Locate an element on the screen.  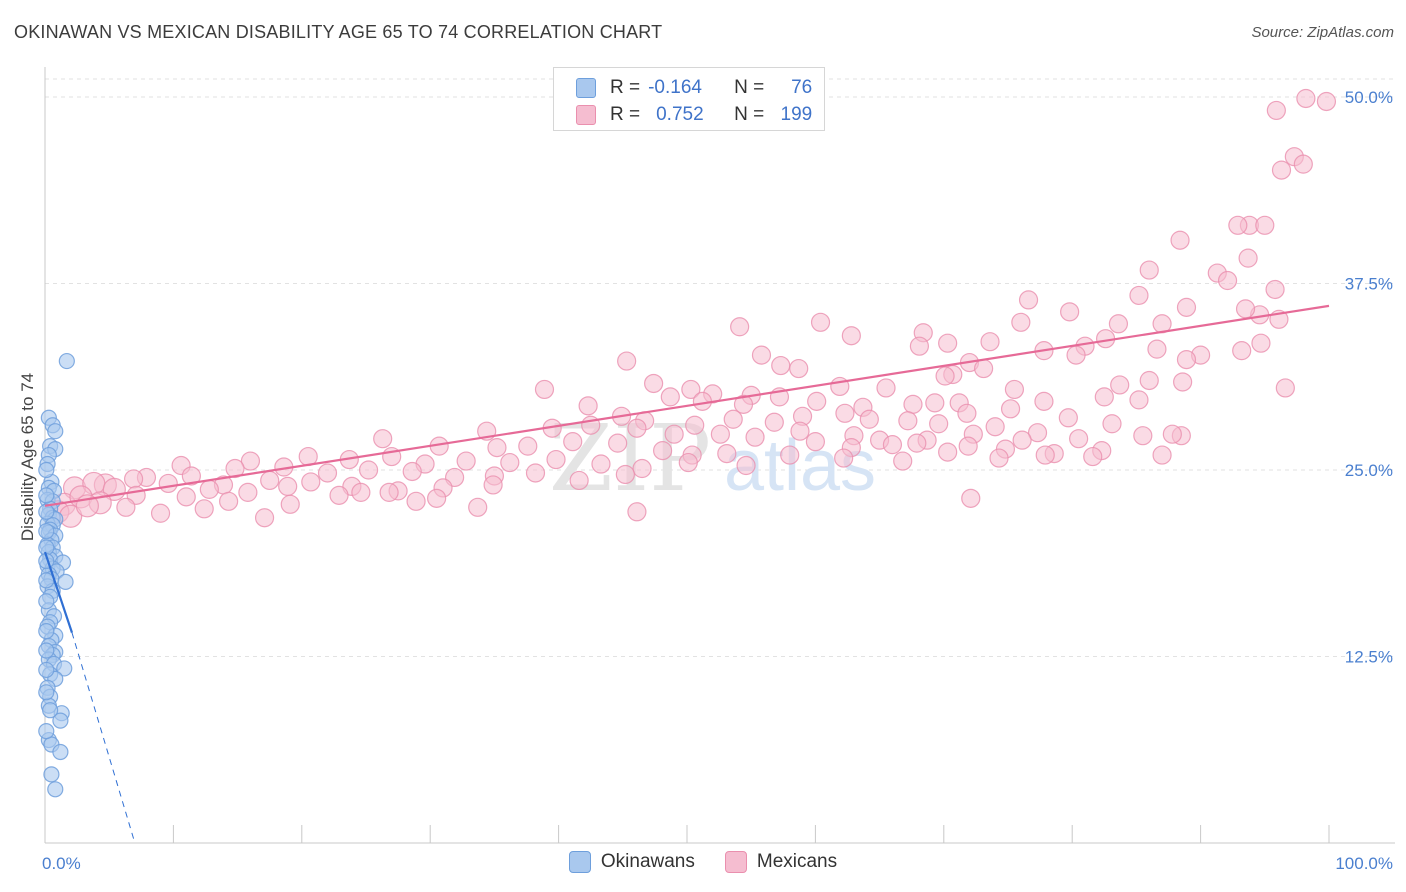
legend-label-mexicans: Mexicans is located at coordinates (797, 861).